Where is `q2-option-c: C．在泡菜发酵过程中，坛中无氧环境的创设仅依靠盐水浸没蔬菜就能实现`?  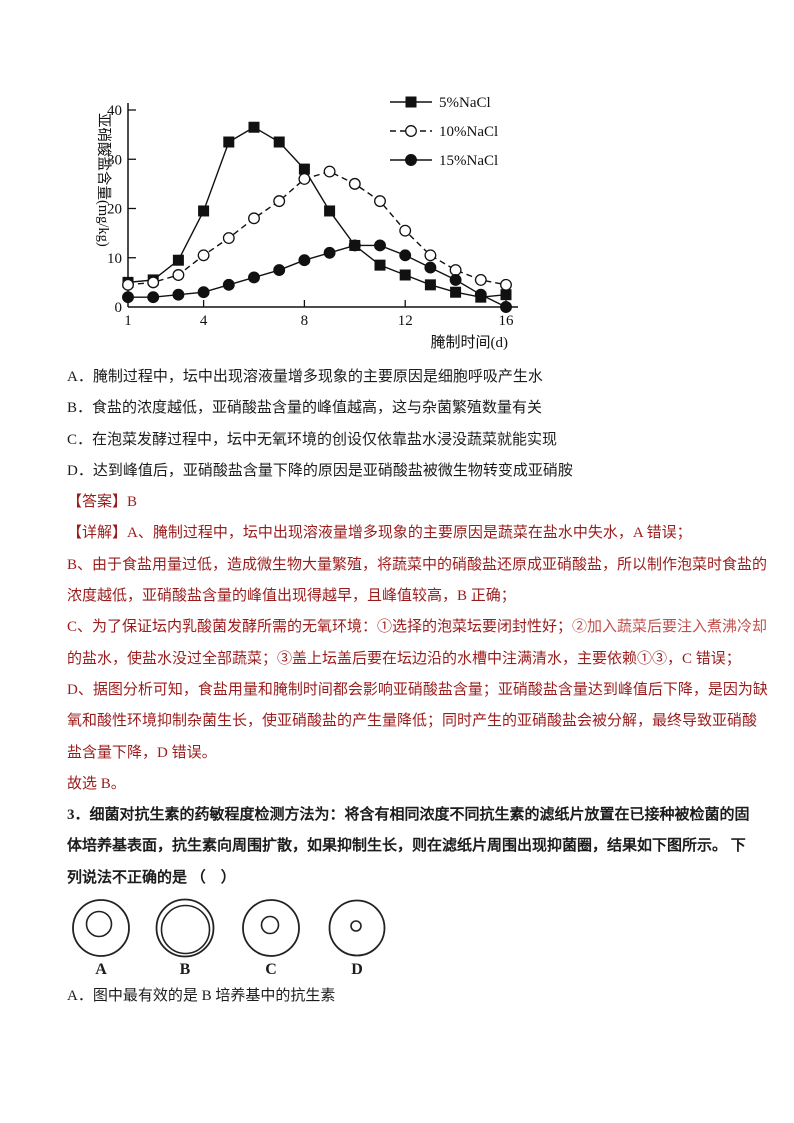 q2-option-c: C．在泡菜发酵过程中，坛中无氧环境的创设仅依靠盐水浸没蔬菜就能实现 is located at coordinates (312, 439).